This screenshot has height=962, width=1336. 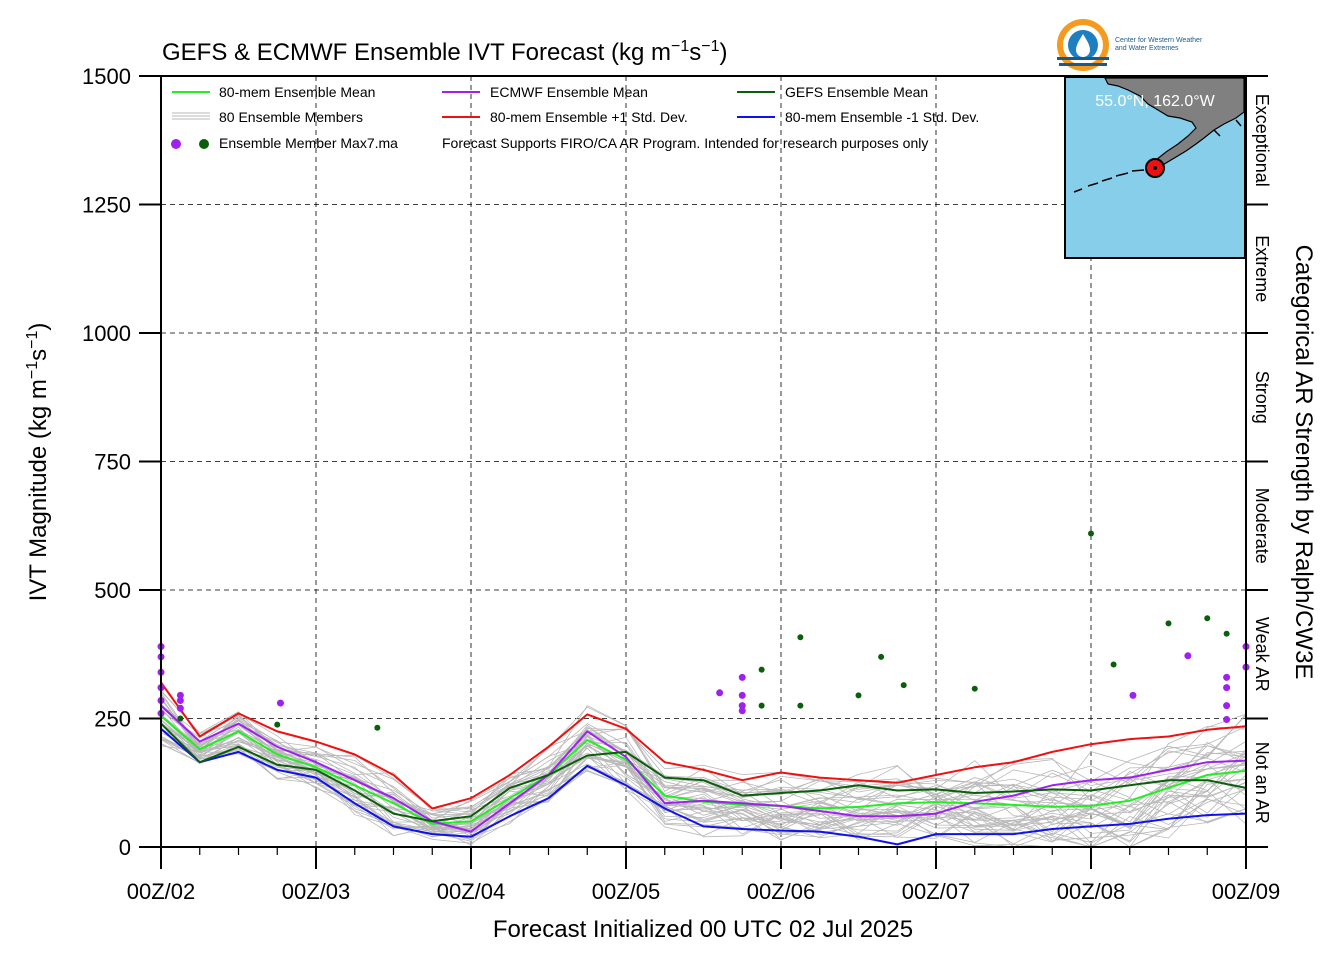 What do you see at coordinates (1262, 654) in the screenshot?
I see `category-label: Weak AR` at bounding box center [1262, 654].